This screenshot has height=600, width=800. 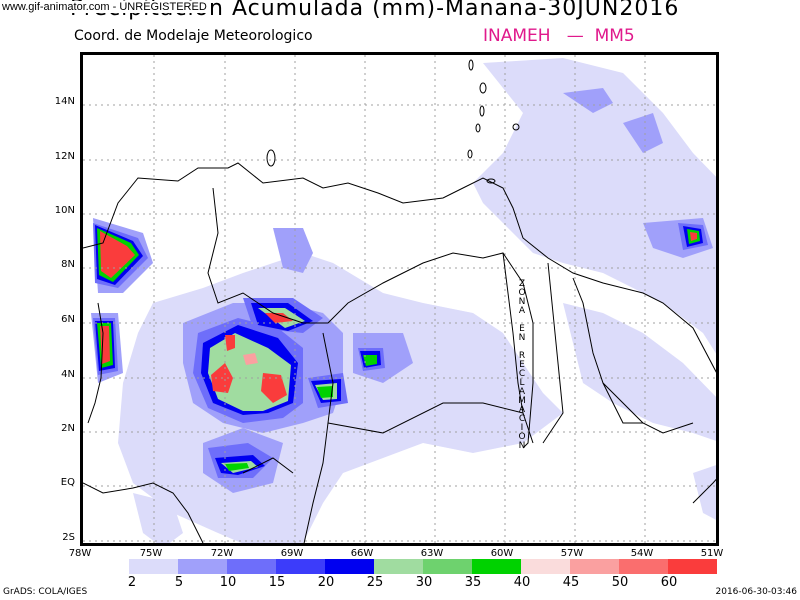 What do you see at coordinates (642, 553) in the screenshot?
I see `lon-label-54w: 54W` at bounding box center [642, 553].